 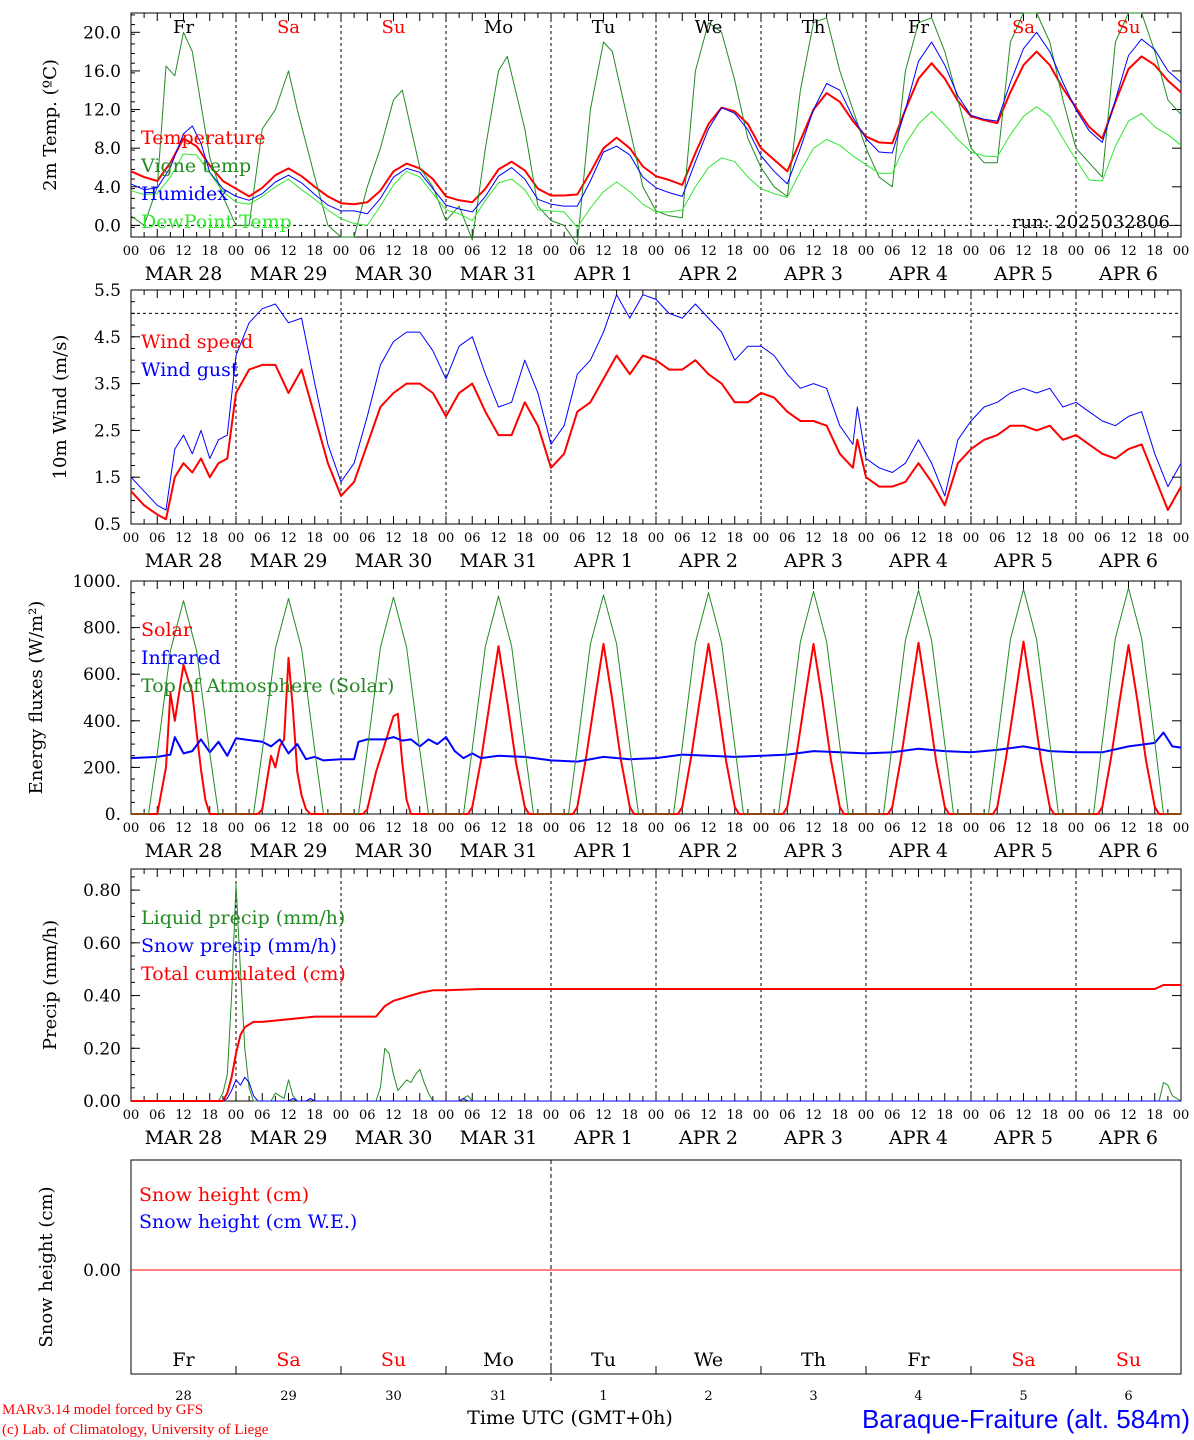 What do you see at coordinates (1129, 27) in the screenshot?
I see `temperature-day-abbr: Su` at bounding box center [1129, 27].